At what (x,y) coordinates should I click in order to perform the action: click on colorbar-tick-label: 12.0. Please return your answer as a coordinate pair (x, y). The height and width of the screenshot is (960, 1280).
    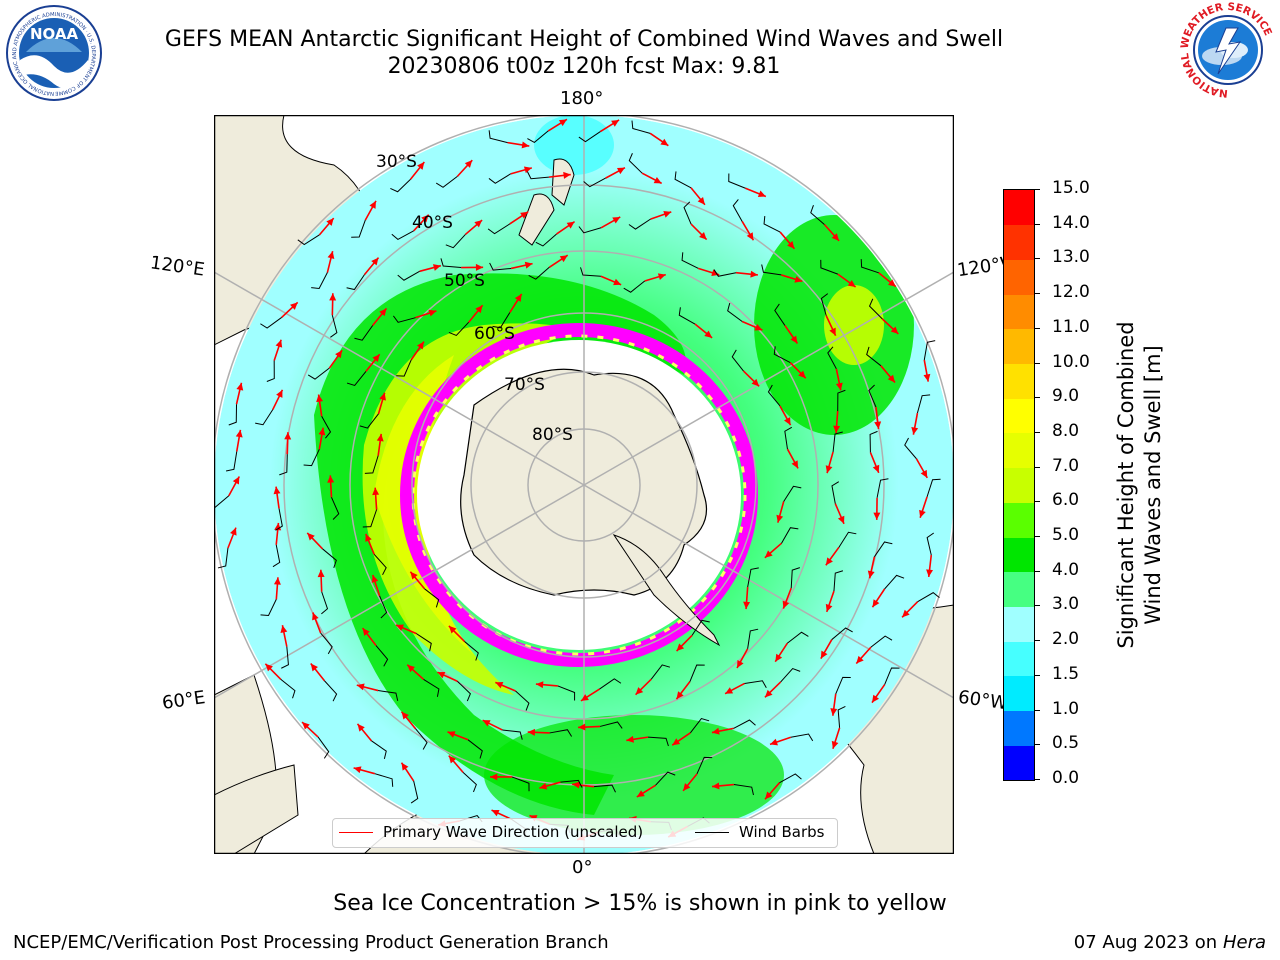
    Looking at the image, I should click on (1071, 292).